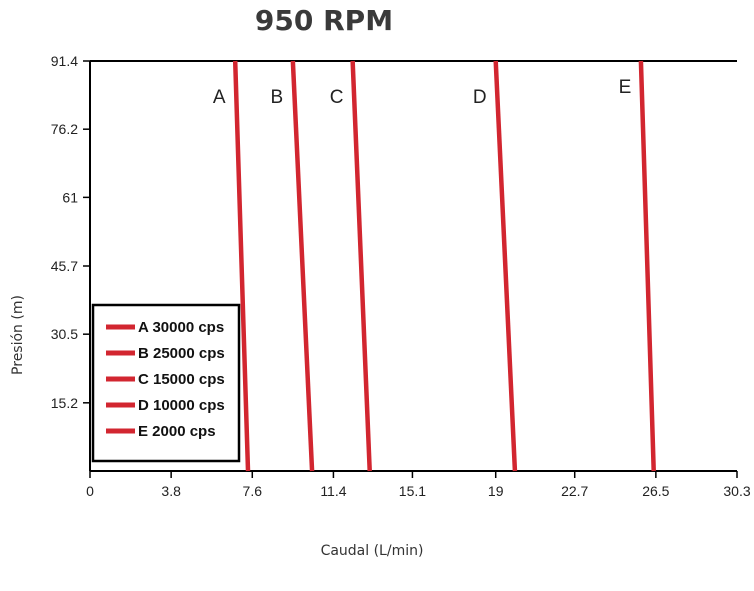 This screenshot has height=591, width=754. What do you see at coordinates (496, 491) in the screenshot?
I see `x-tick-label: 19` at bounding box center [496, 491].